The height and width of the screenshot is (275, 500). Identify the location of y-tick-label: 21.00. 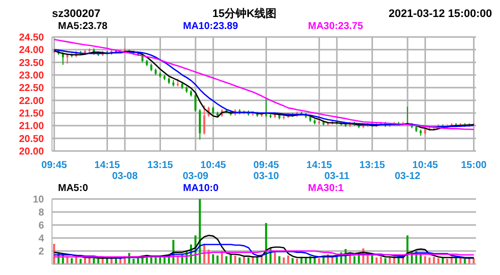
(31, 126).